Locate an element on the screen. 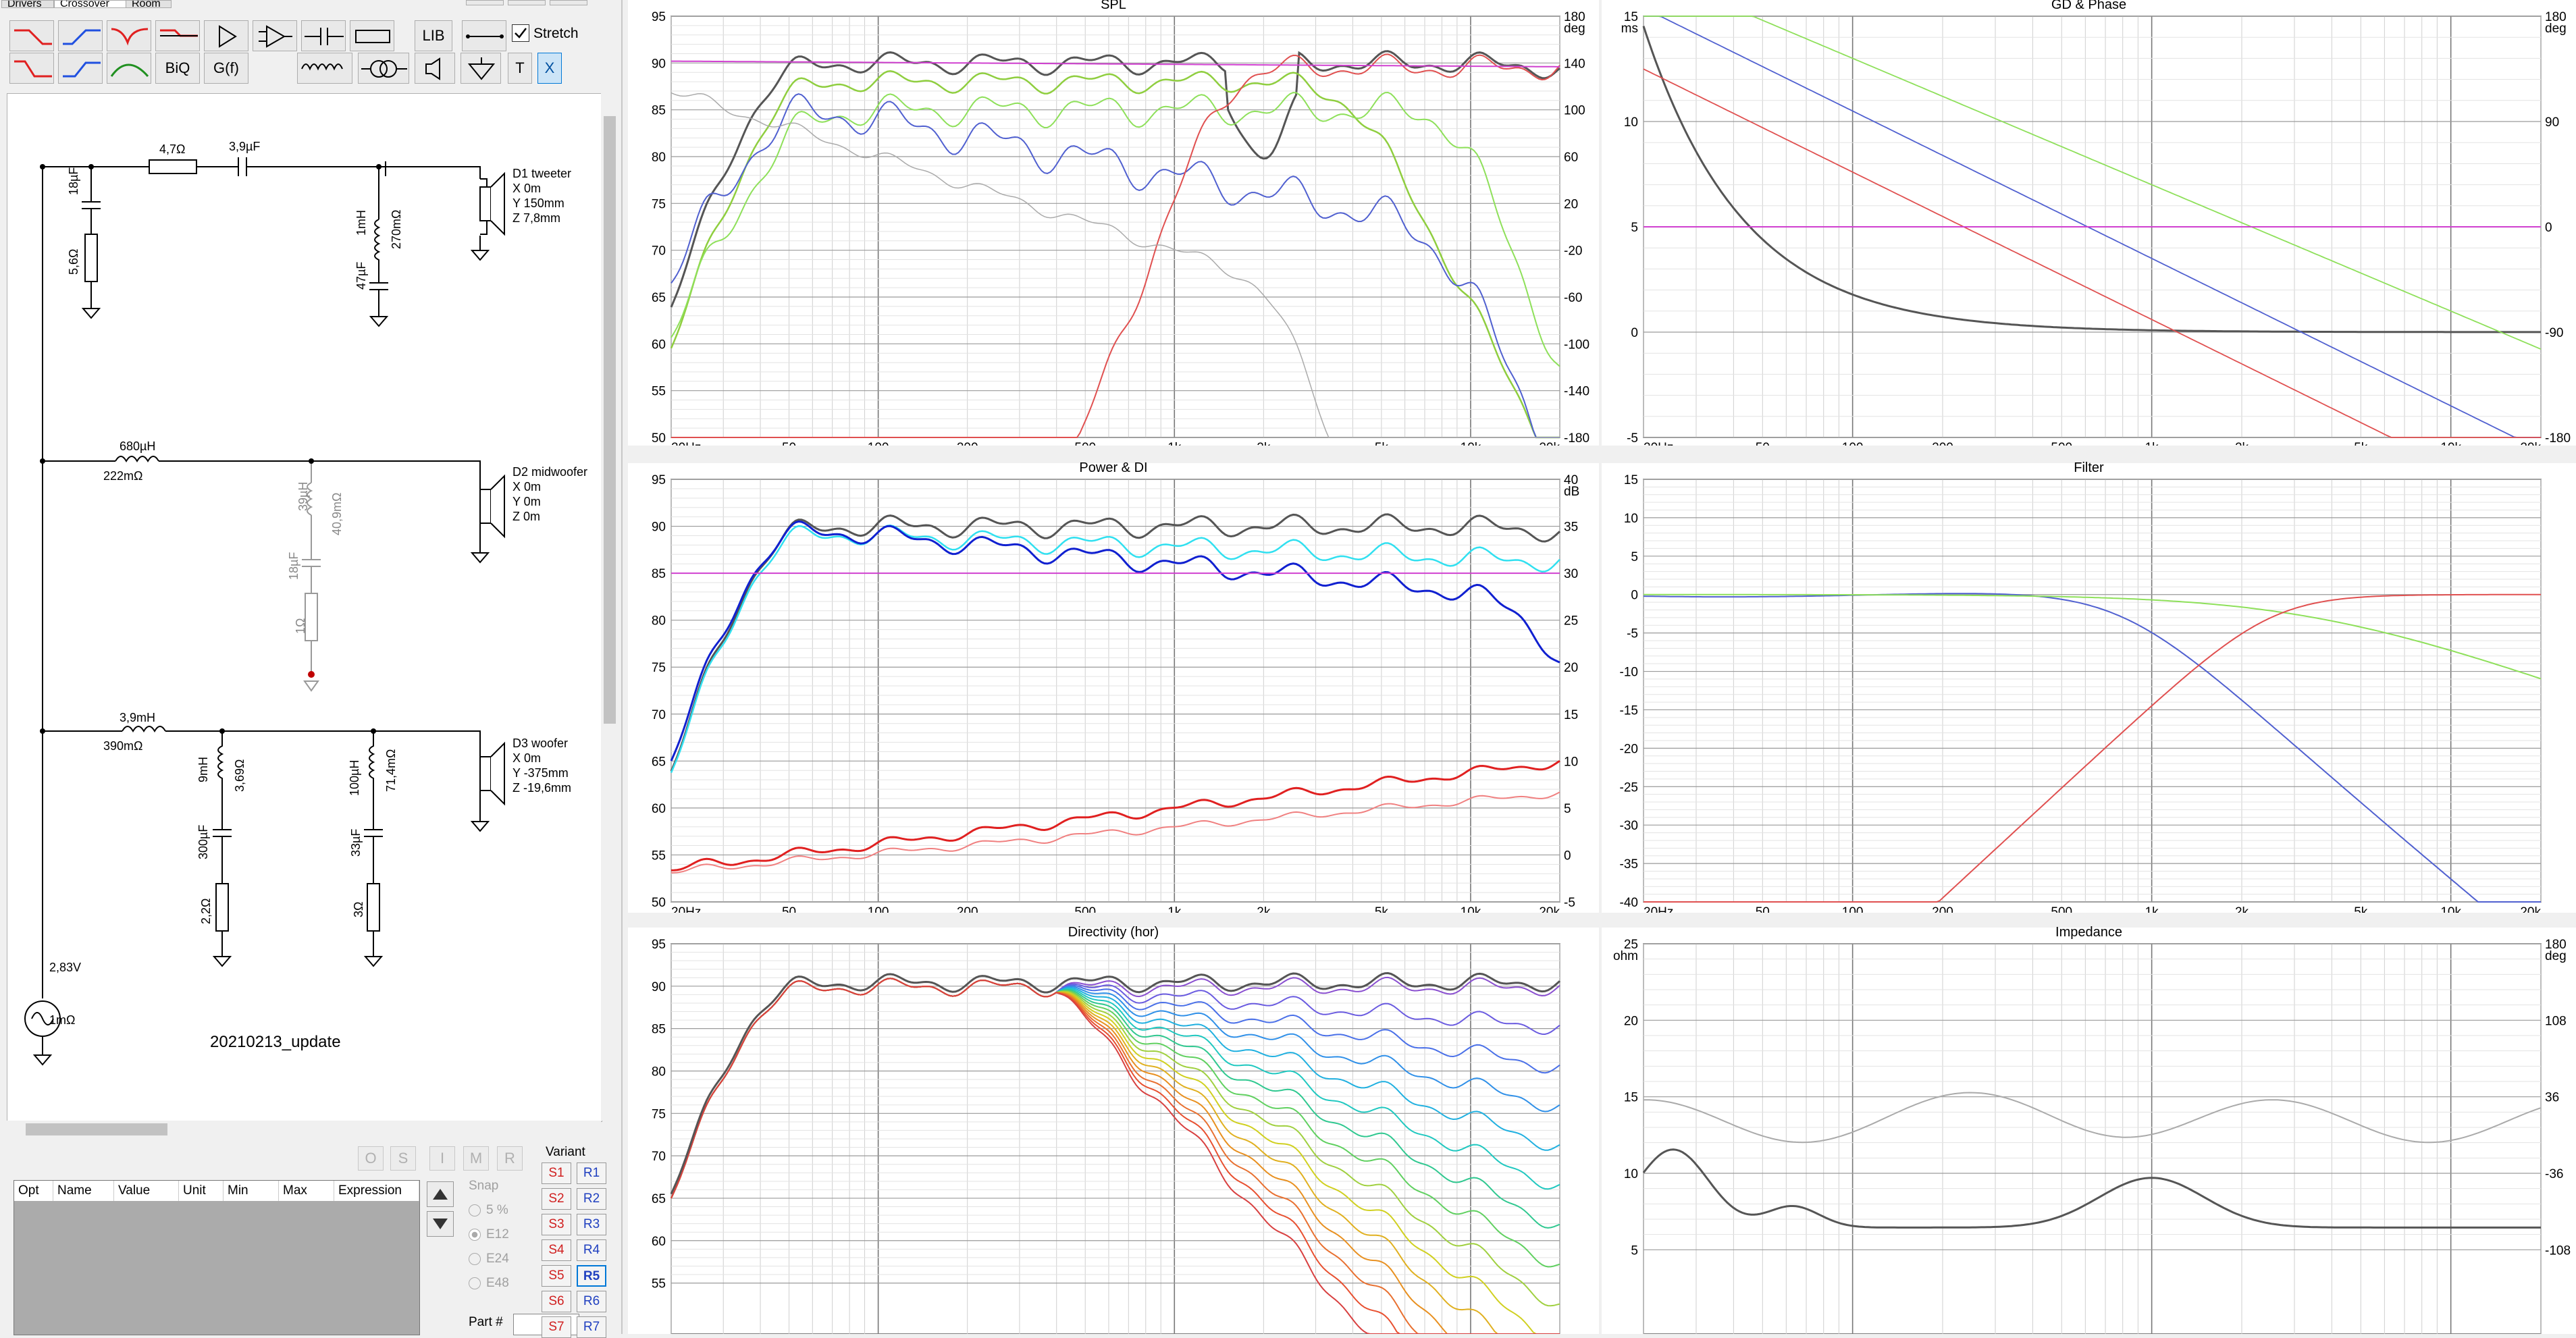 This screenshot has height=1338, width=2576. notch-icon is located at coordinates (130, 37).